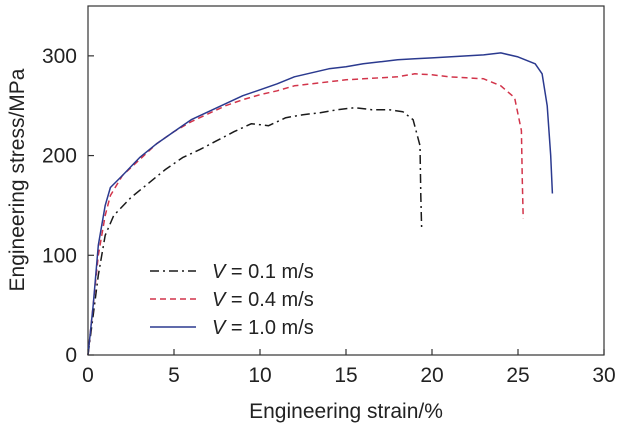 Image resolution: width=626 pixels, height=433 pixels. Describe the element at coordinates (59, 156) in the screenshot. I see `y-tick-label: 200` at that location.